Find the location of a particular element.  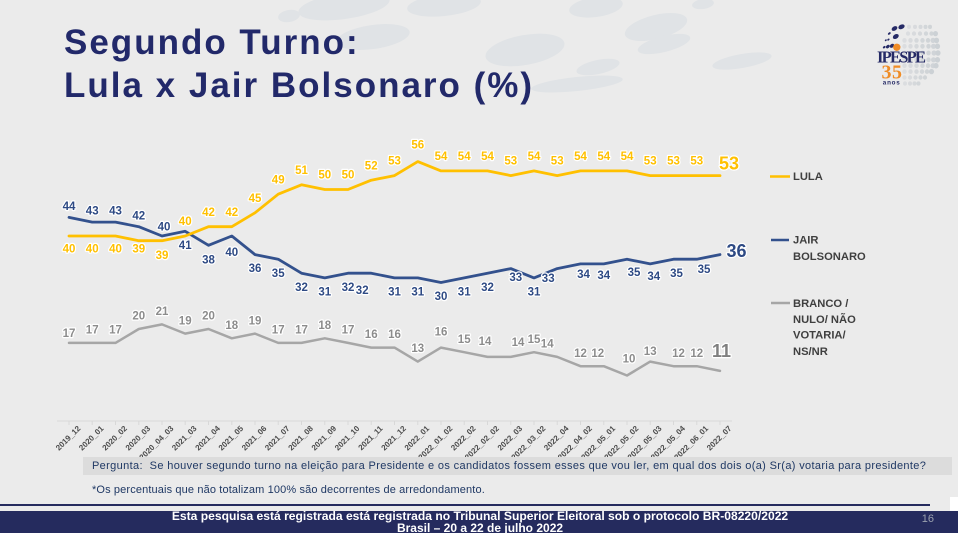

svg-text: VOTARIA/ is located at coordinates (819, 336).